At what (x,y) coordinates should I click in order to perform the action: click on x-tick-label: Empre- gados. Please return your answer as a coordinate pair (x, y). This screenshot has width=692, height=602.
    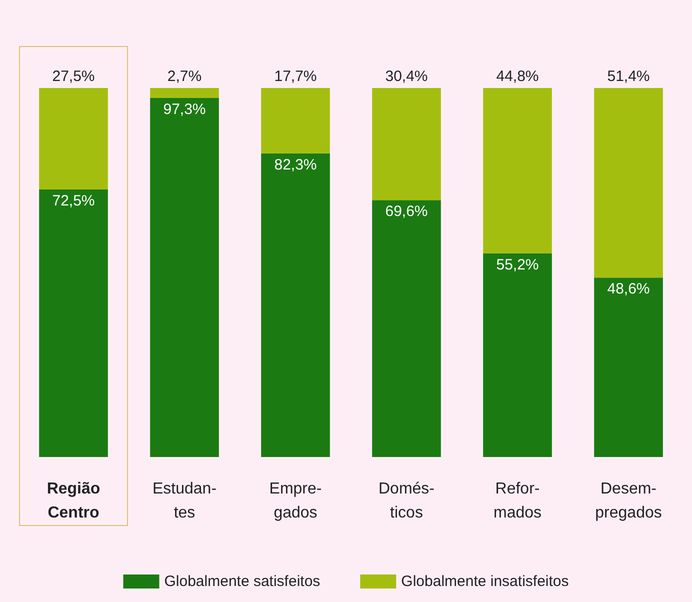
    Looking at the image, I should click on (295, 501).